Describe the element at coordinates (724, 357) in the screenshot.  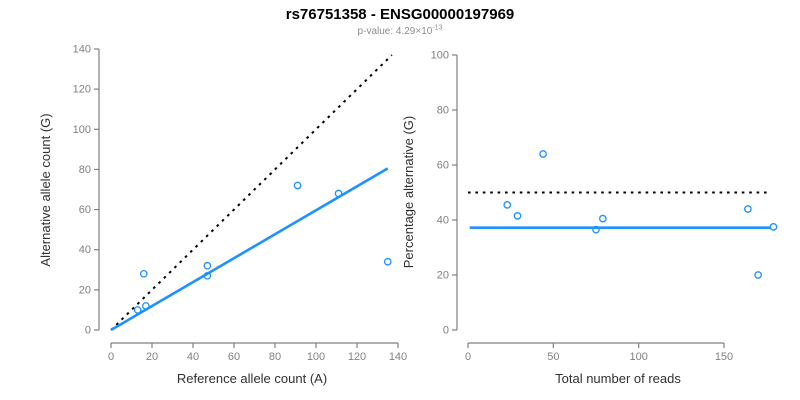
I see `x-tick-label: 150` at that location.